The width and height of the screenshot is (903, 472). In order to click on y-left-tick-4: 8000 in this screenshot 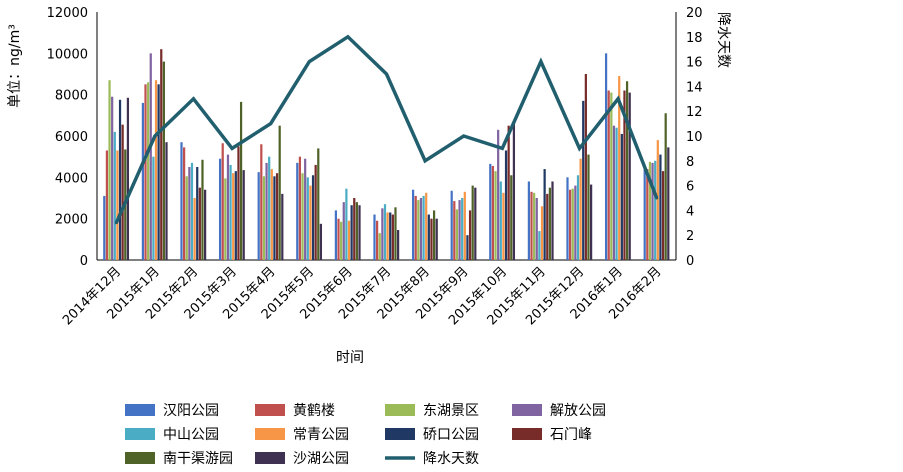, I will do `click(71, 96)`.